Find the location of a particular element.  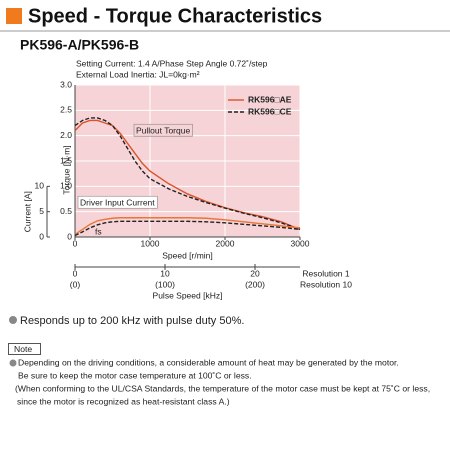

y-tick-label: 0.5 is located at coordinates (66, 211).